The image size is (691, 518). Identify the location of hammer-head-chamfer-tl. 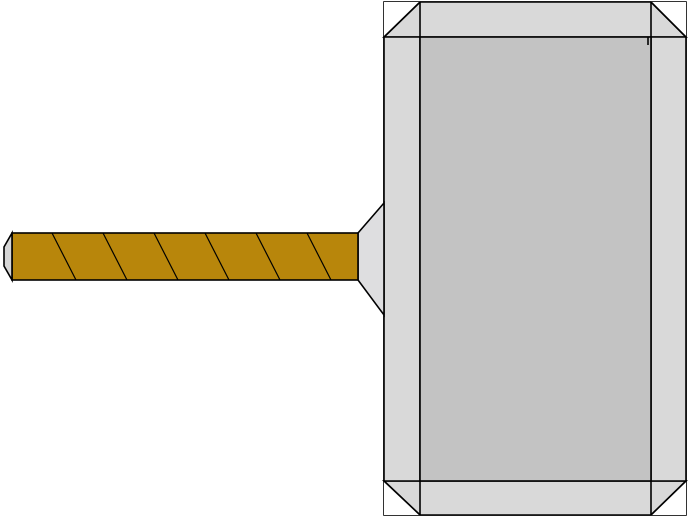
(402, 19).